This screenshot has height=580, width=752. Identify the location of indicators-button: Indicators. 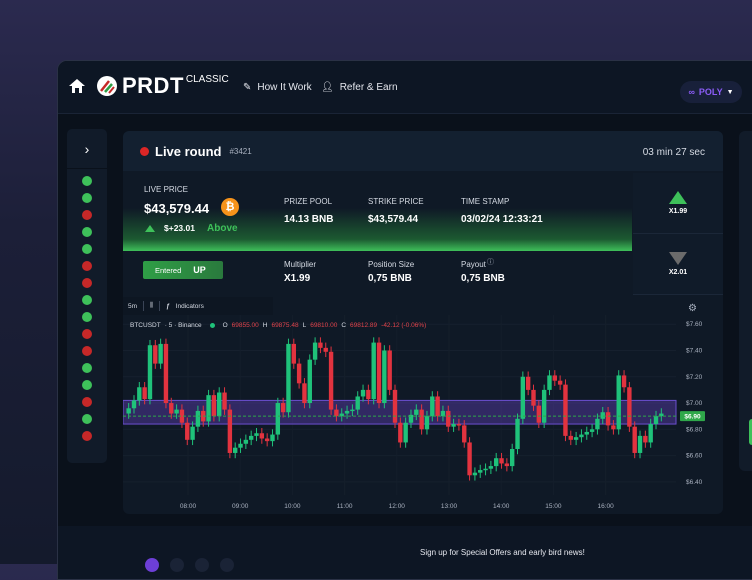
(189, 306).